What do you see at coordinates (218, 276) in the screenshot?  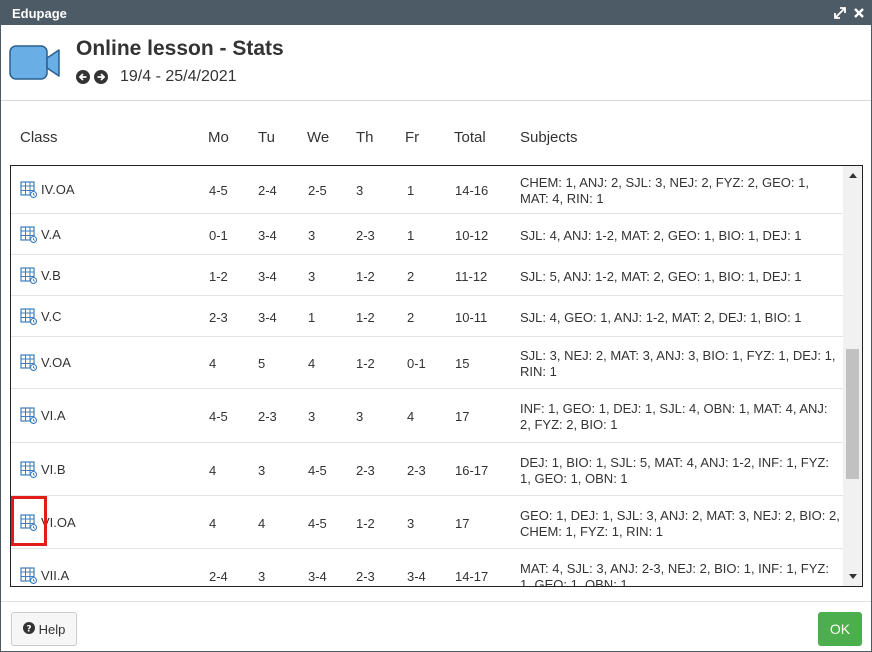 I see `mo-cell: 1-2` at bounding box center [218, 276].